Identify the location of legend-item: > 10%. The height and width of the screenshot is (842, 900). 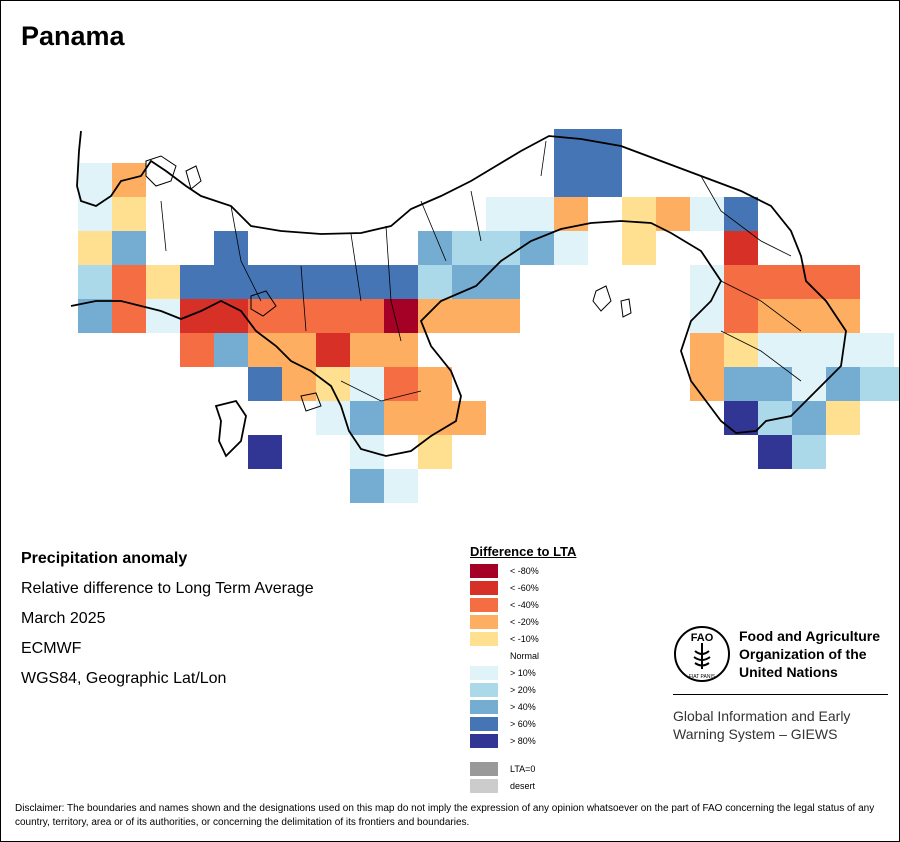
(503, 673).